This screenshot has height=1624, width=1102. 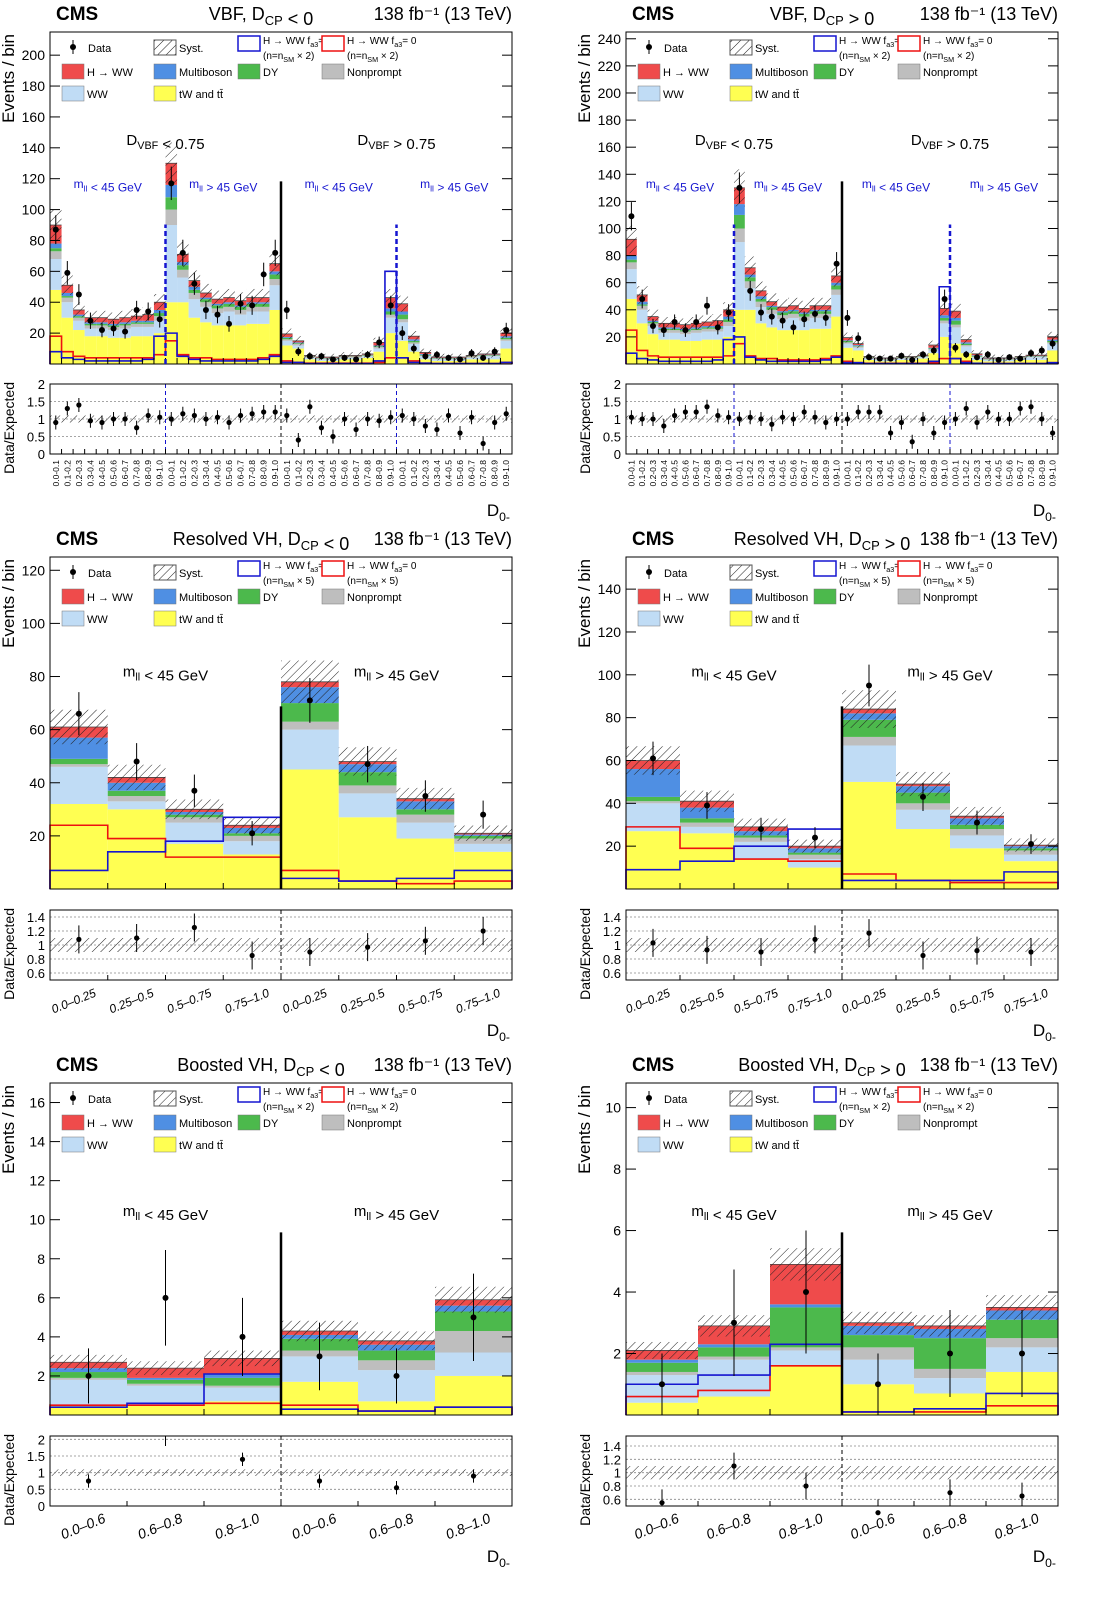 What do you see at coordinates (310, 473) in the screenshot?
I see `x-tick-label: 0.2-0.3` at bounding box center [310, 473].